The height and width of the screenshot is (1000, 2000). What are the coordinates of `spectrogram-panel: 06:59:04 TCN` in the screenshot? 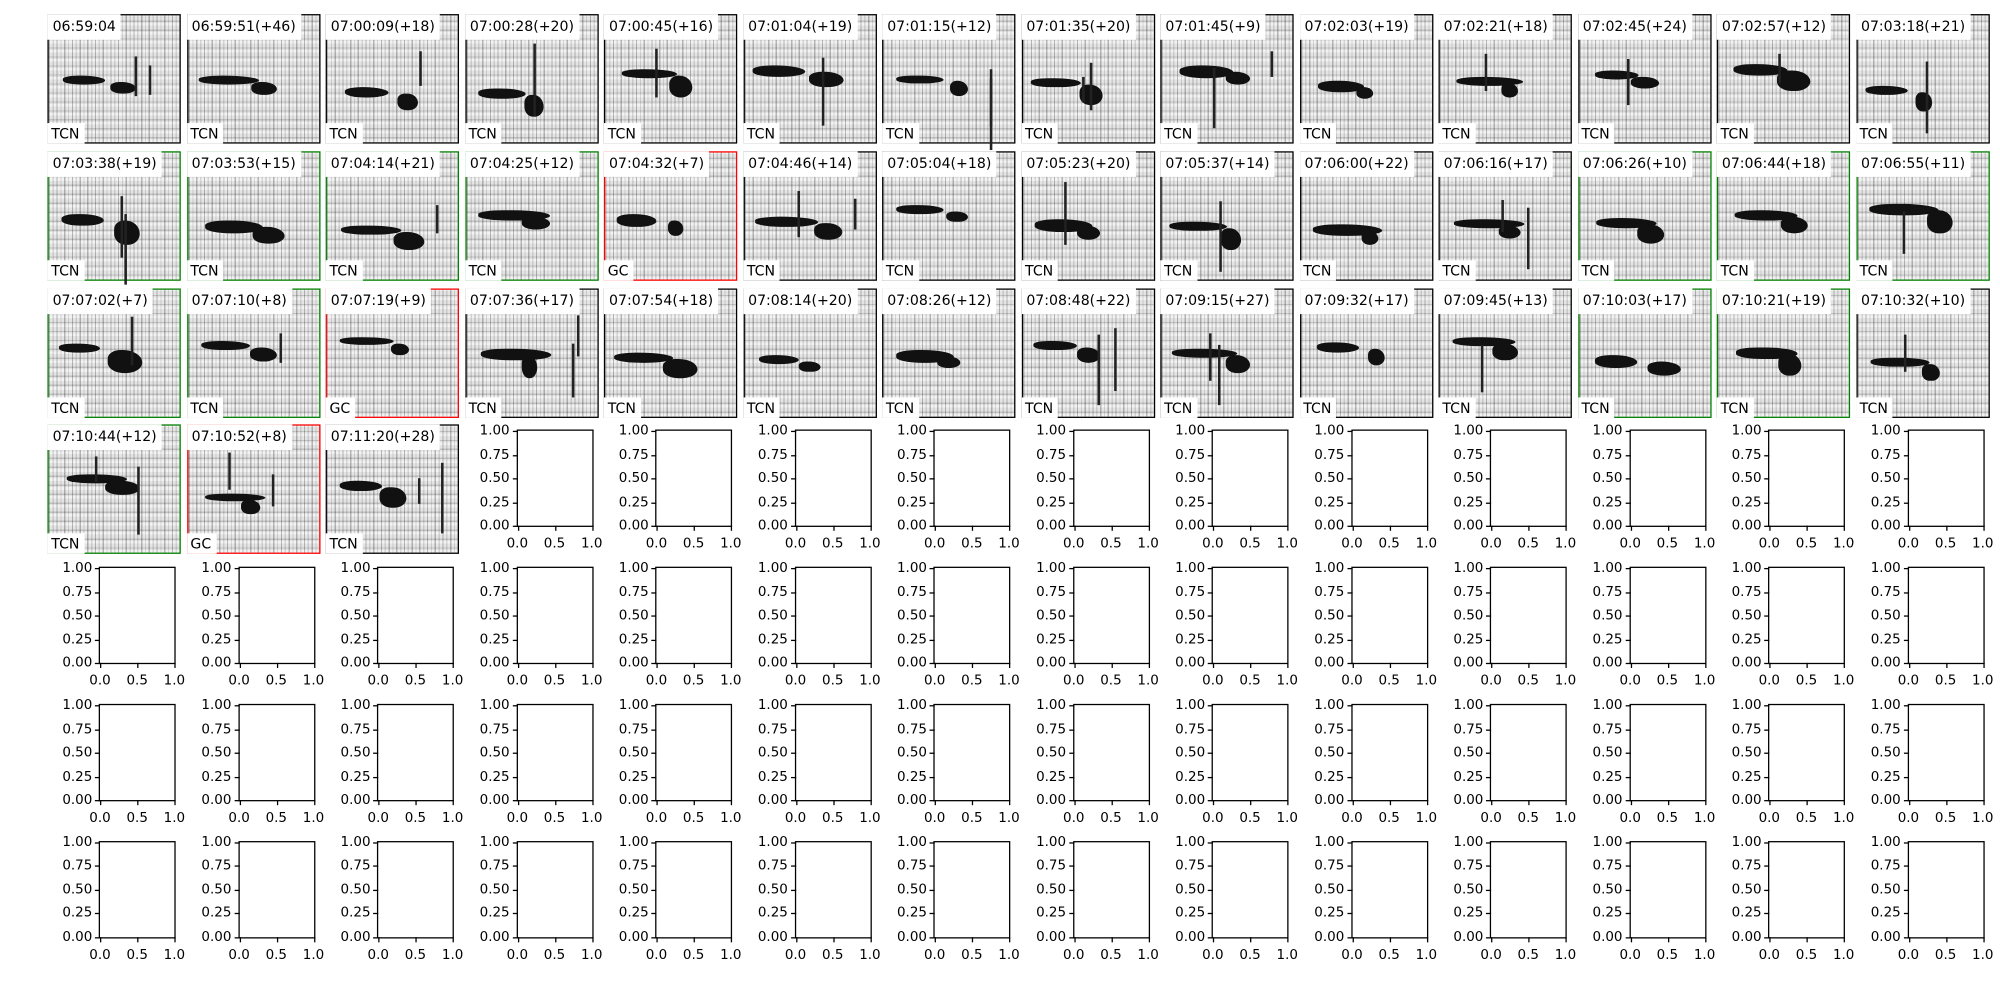 It's located at (114, 79).